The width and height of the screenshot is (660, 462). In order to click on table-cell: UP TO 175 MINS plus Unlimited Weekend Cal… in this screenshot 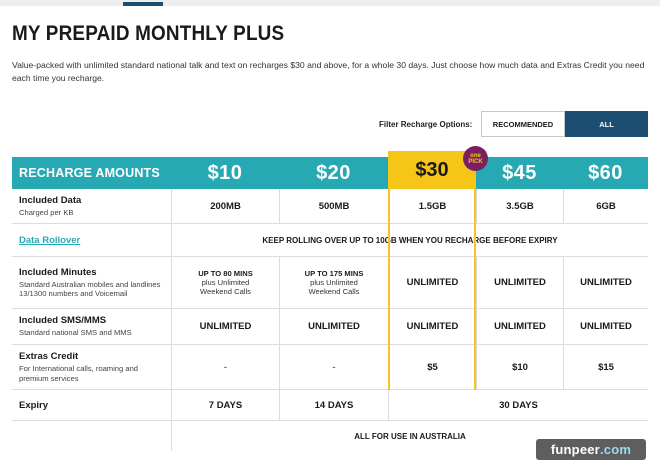, I will do `click(333, 282)`.